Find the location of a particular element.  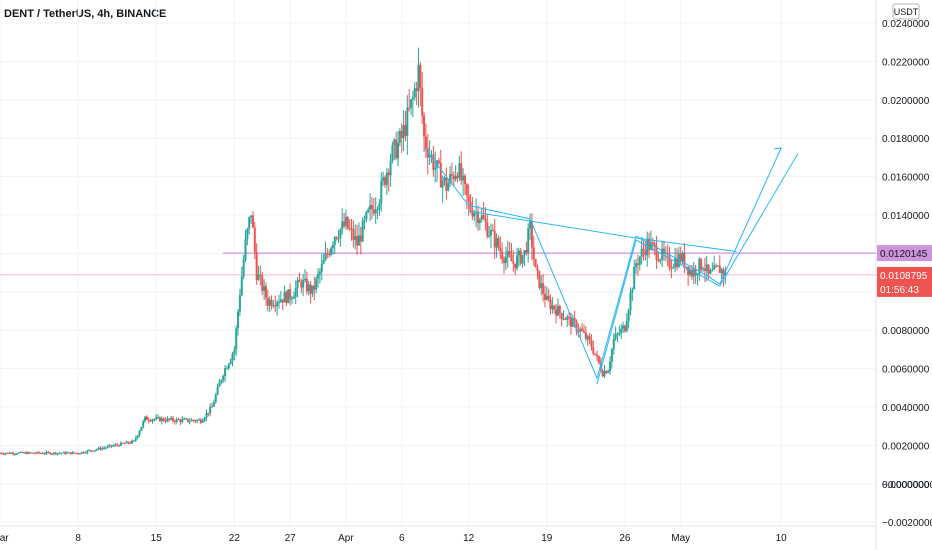

level-badge-label: 0.0120145 is located at coordinates (904, 254).